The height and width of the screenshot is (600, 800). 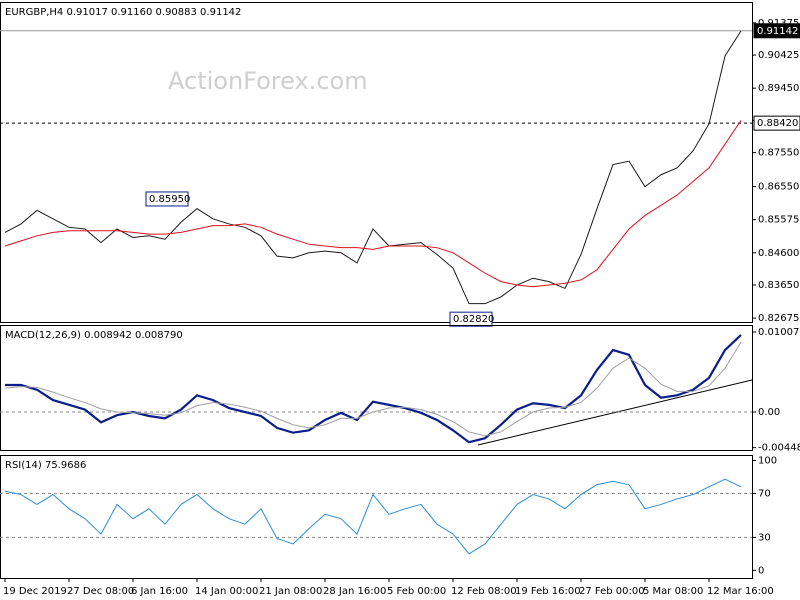 What do you see at coordinates (45, 465) in the screenshot?
I see `panel-title: RSI(14) 75.9686` at bounding box center [45, 465].